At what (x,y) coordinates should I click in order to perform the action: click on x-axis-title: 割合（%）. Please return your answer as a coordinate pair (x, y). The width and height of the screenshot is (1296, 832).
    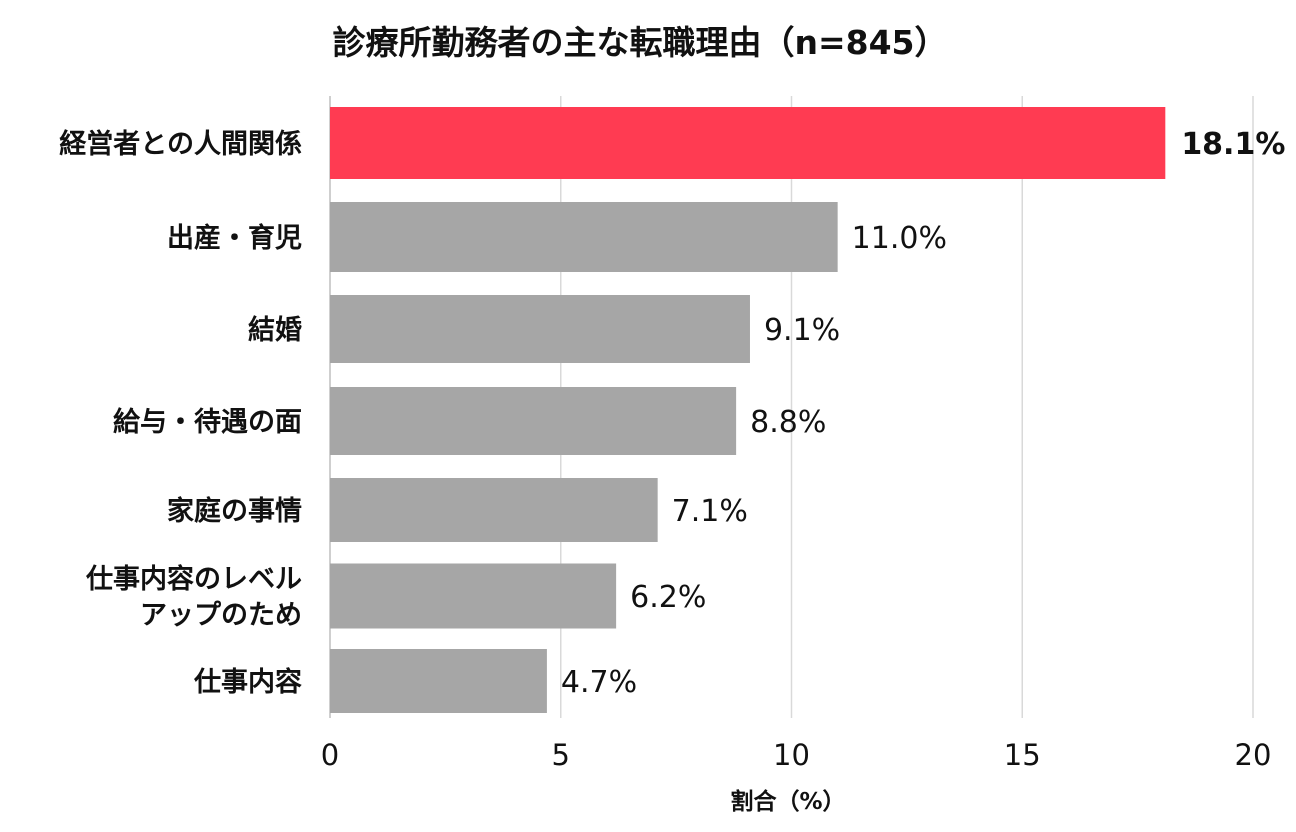
    Looking at the image, I should click on (787, 801).